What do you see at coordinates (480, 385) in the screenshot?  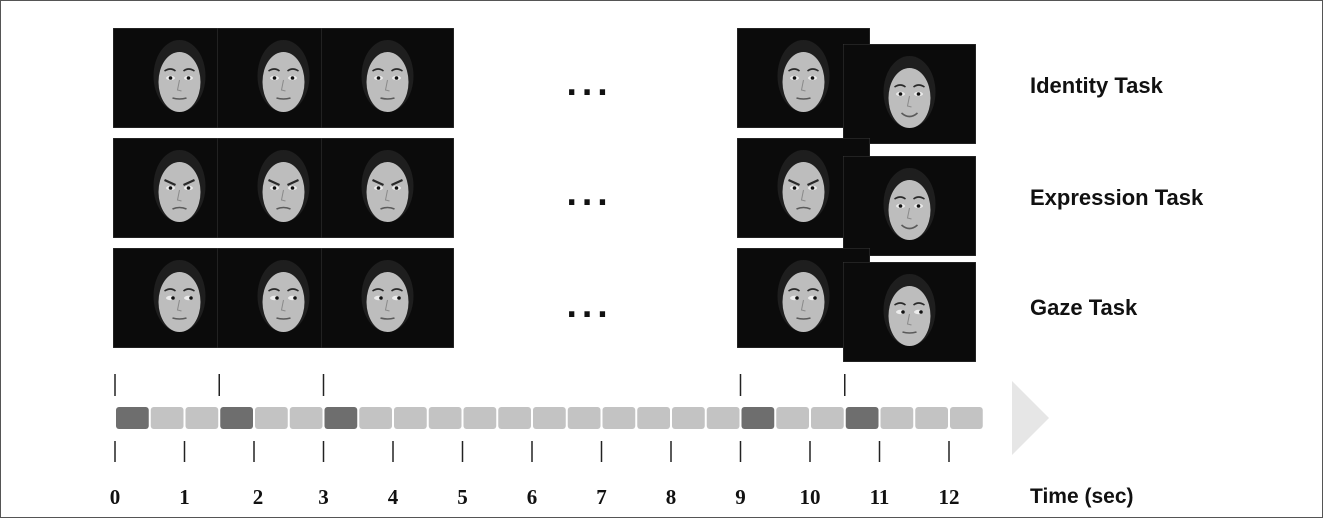 I see `onset-markers` at bounding box center [480, 385].